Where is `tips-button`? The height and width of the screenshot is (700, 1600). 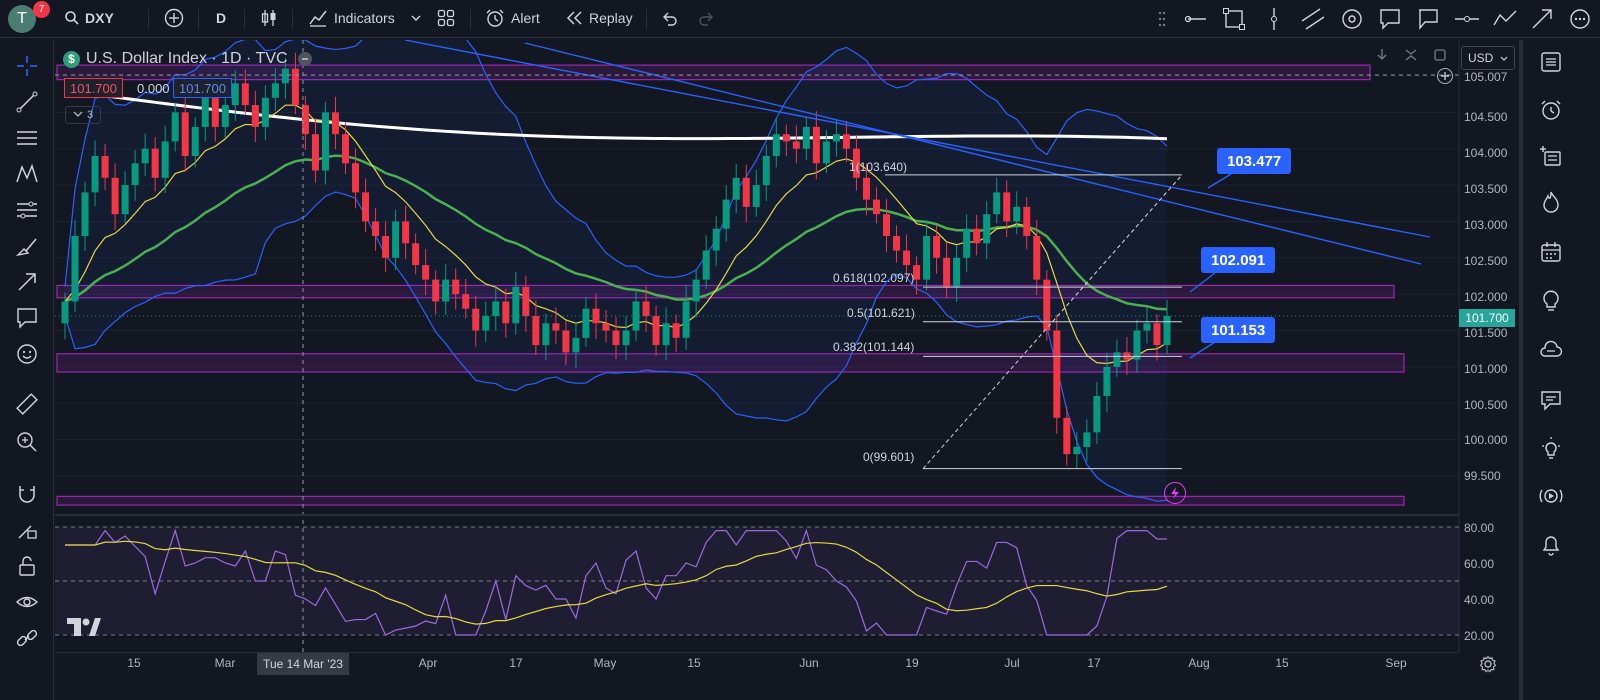
tips-button is located at coordinates (1551, 450).